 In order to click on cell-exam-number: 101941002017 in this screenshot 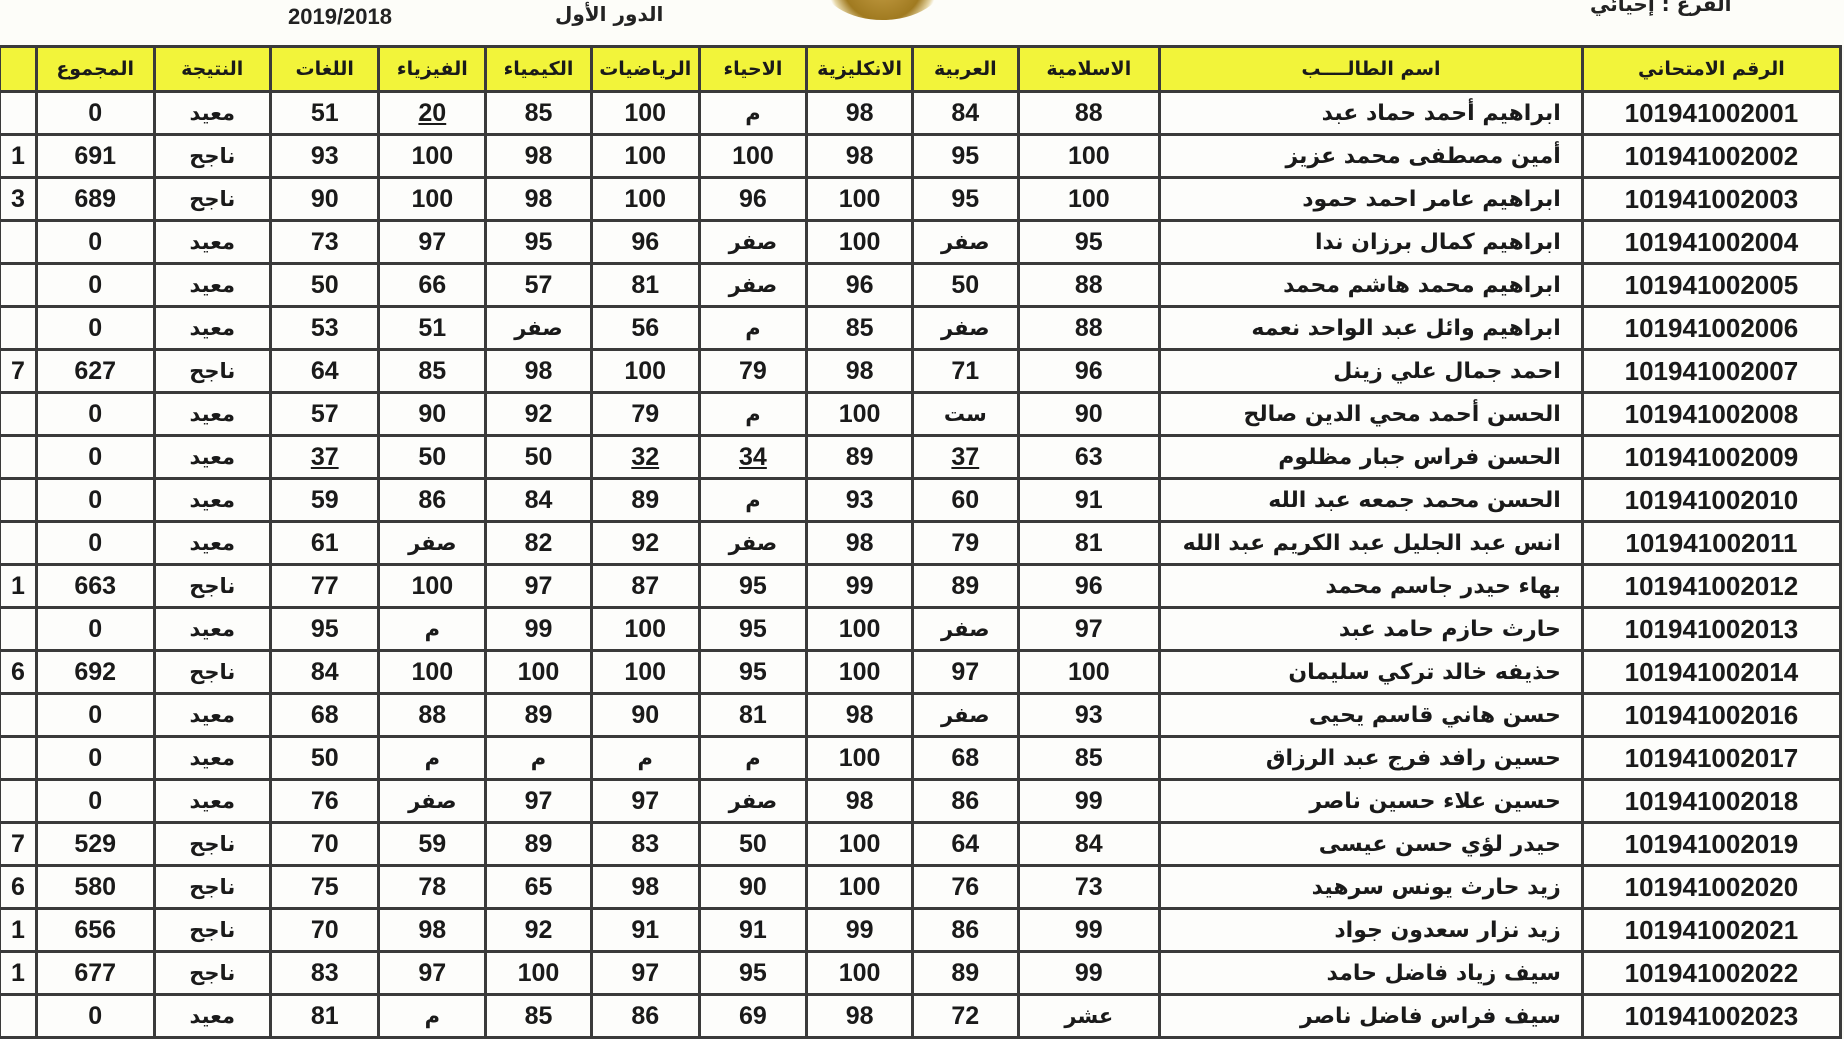, I will do `click(1711, 758)`.